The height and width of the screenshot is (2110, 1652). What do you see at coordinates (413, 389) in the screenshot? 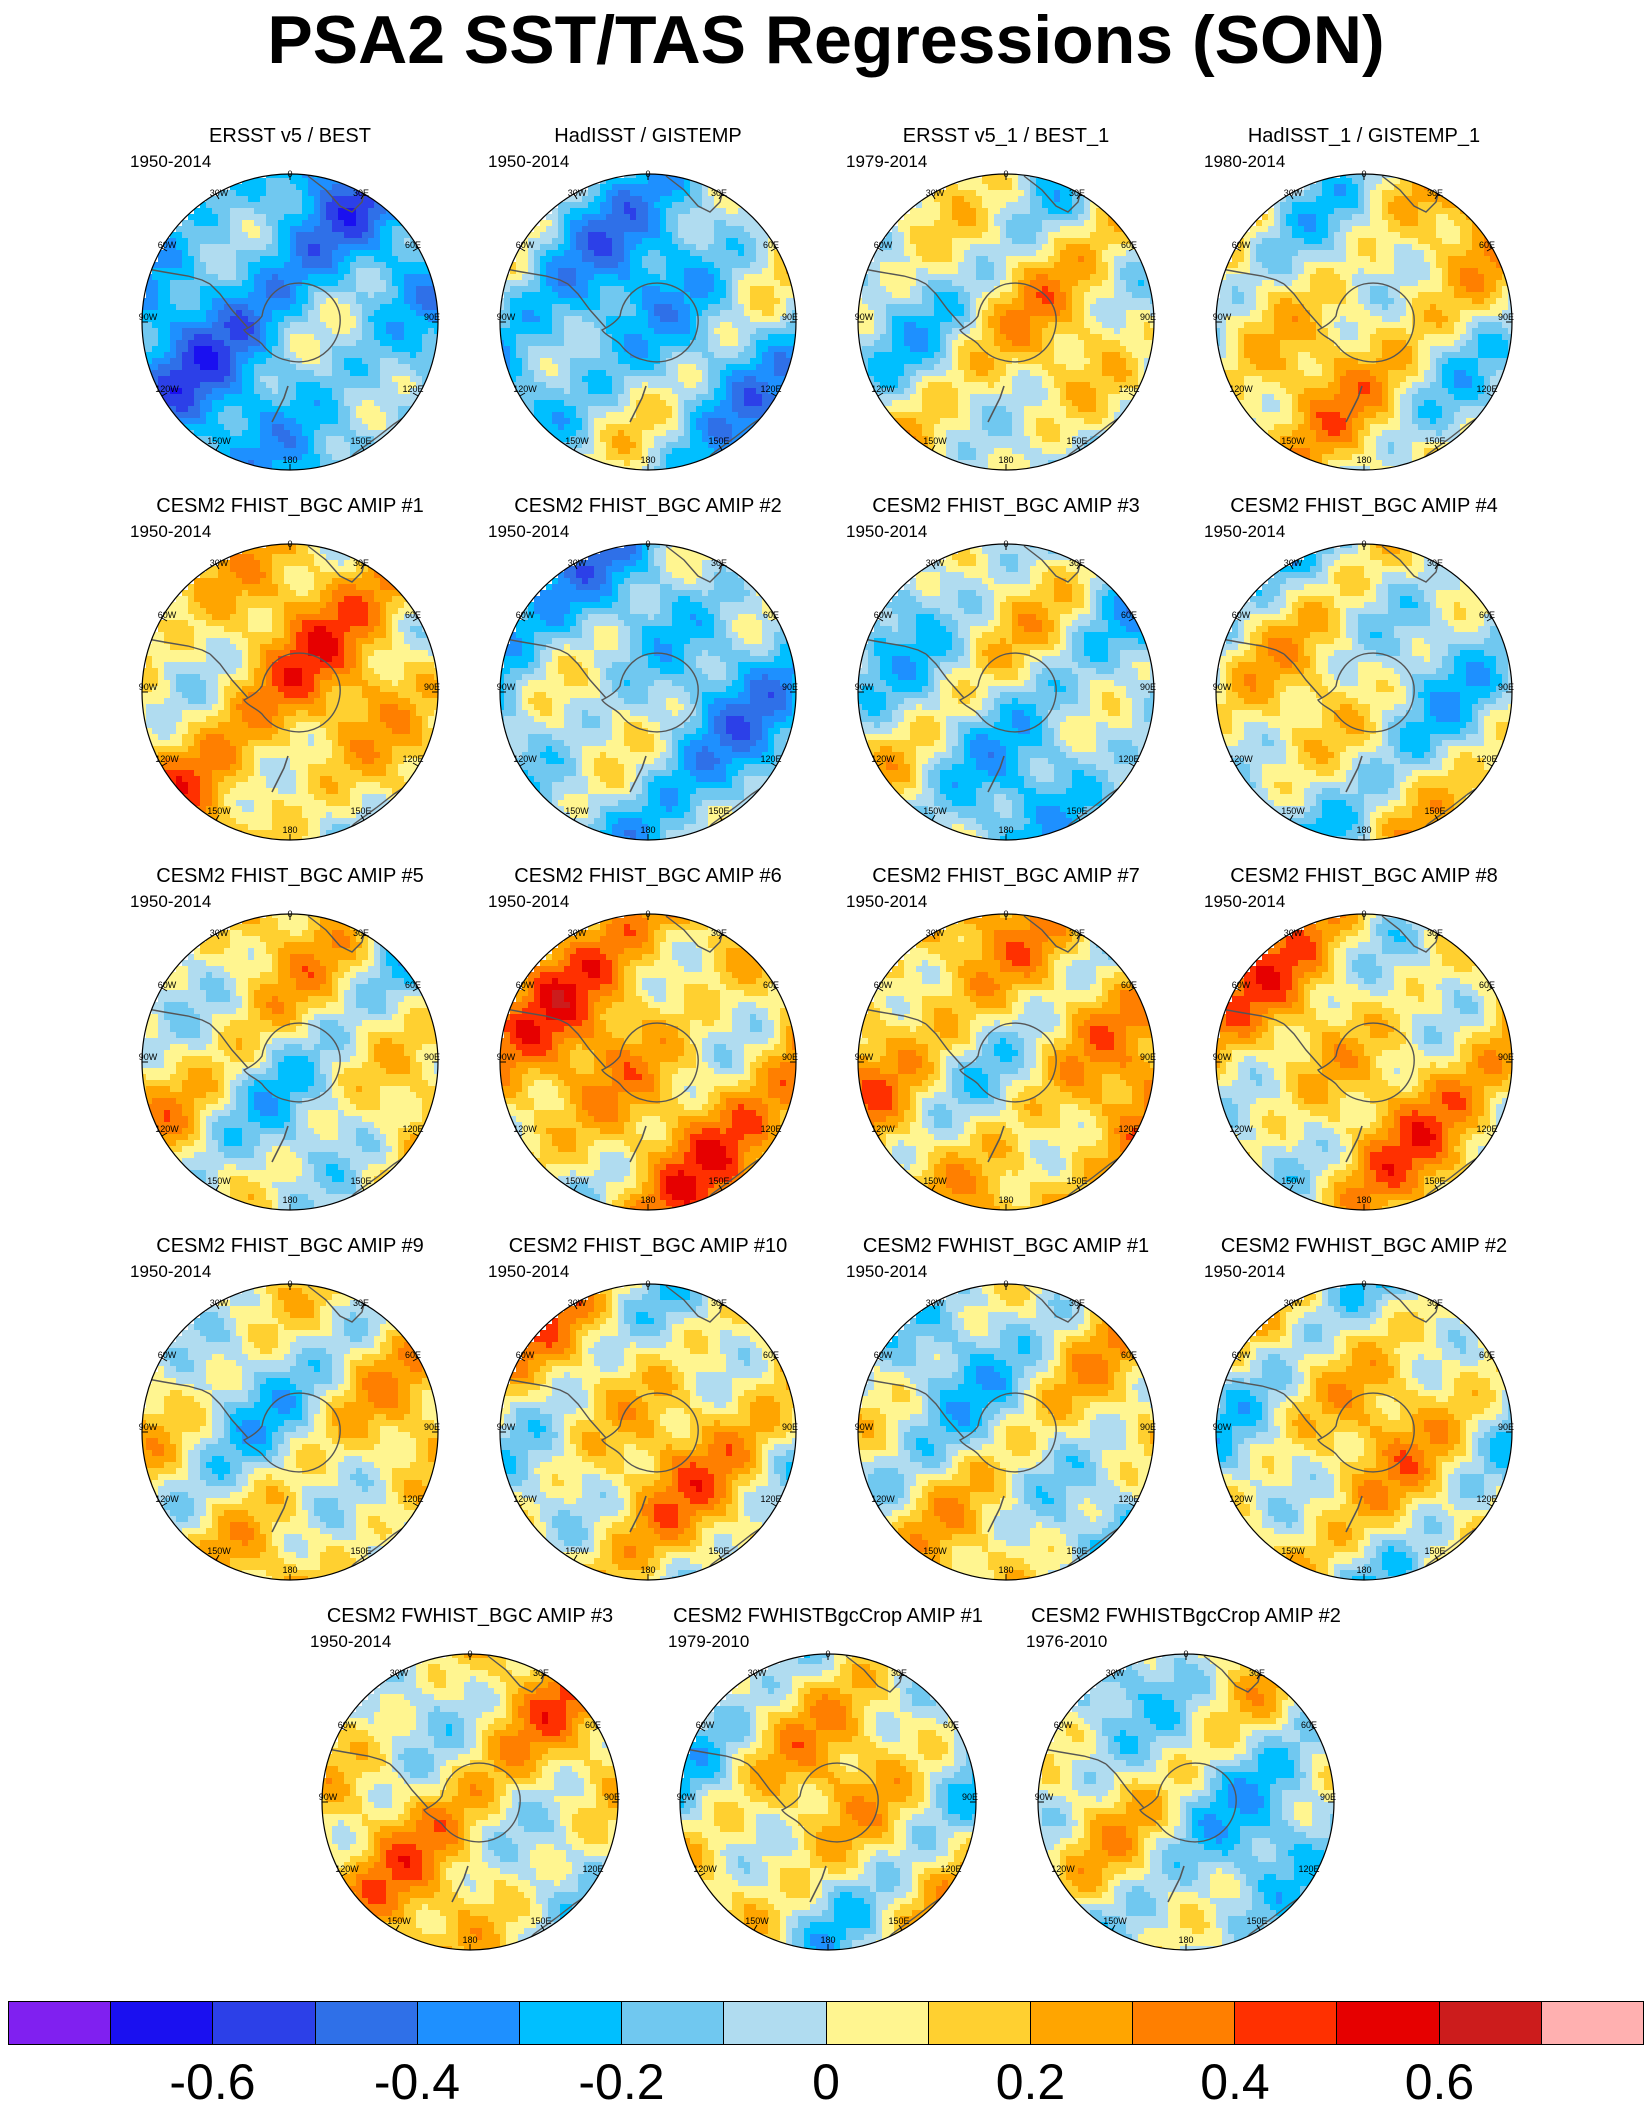
I see `lon-label: 120E` at bounding box center [413, 389].